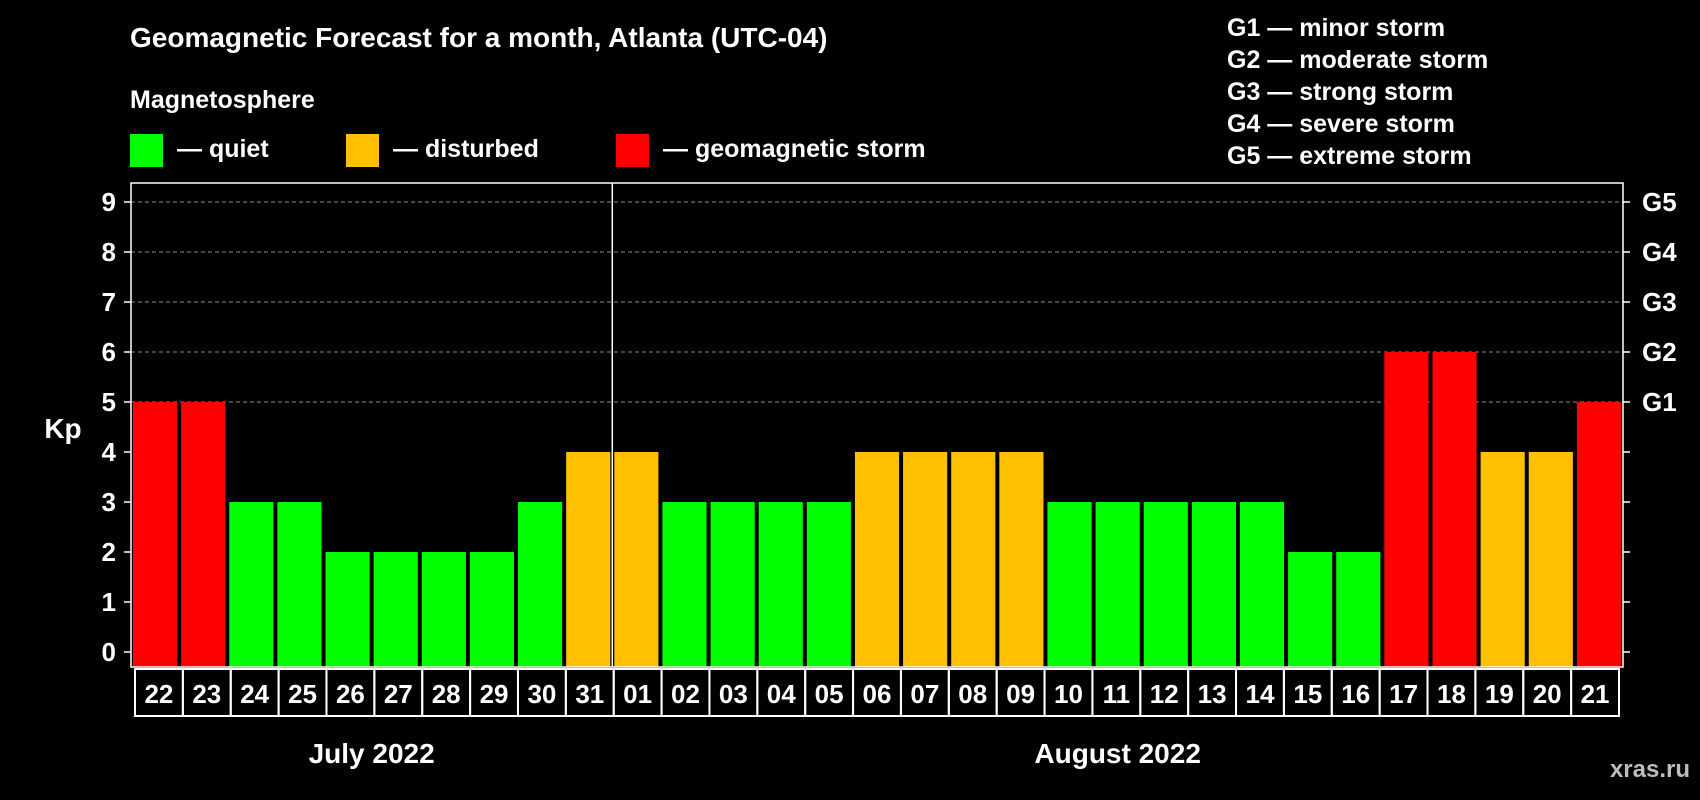 The width and height of the screenshot is (1700, 800). Describe the element at coordinates (494, 694) in the screenshot. I see `date-label: 29` at that location.